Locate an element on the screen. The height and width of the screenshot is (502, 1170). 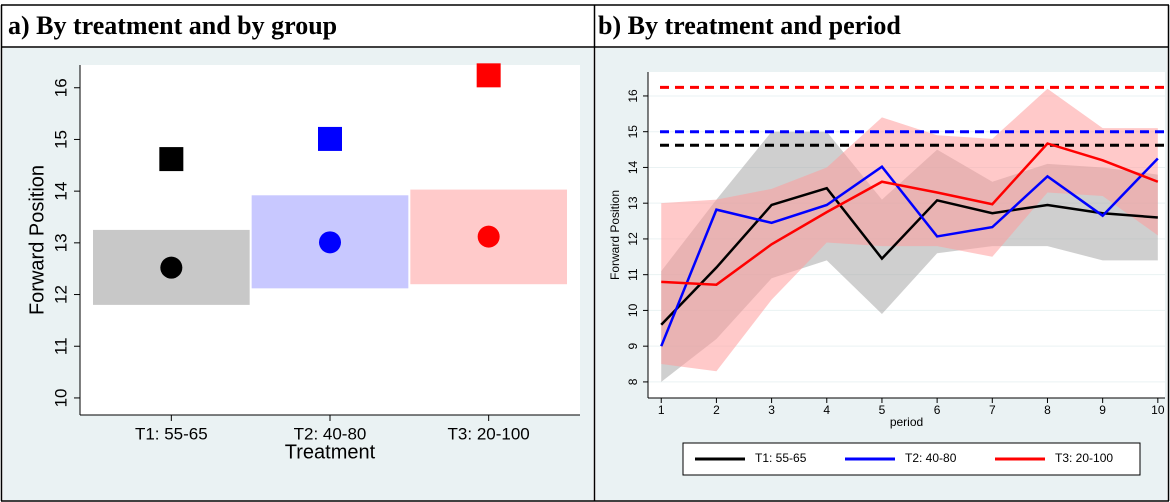
x-tick-label: T2: 40-80 is located at coordinates (330, 433).